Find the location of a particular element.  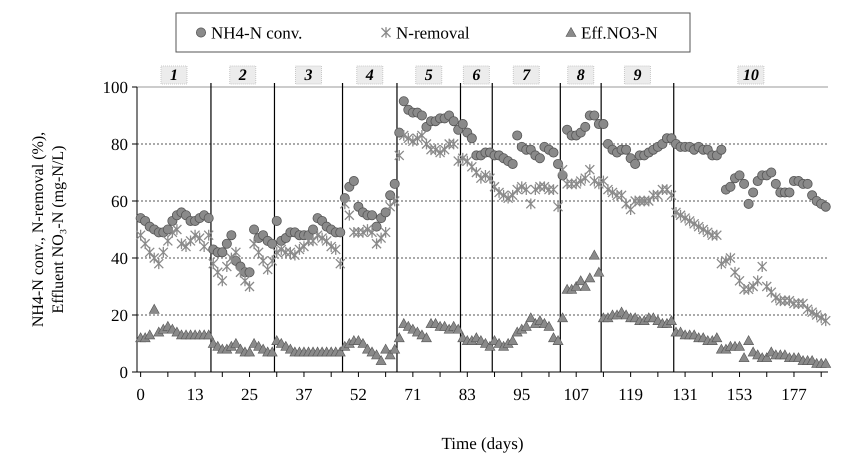

text: 2 is located at coordinates (242, 75).